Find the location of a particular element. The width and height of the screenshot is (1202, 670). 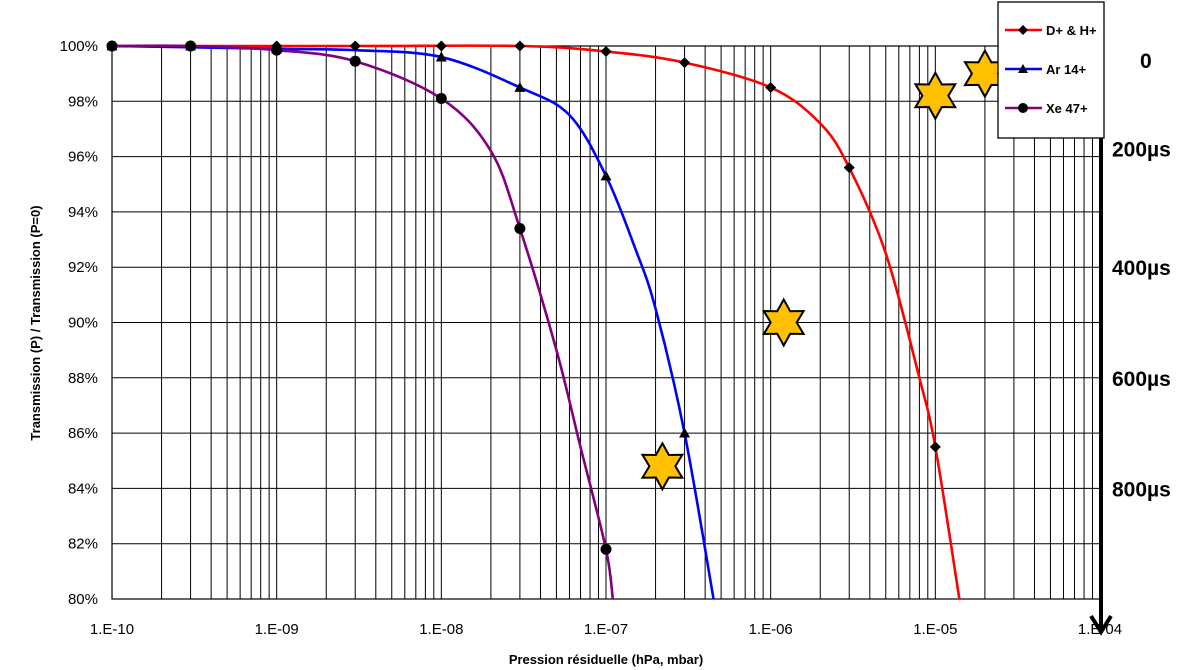

time-label: 800µs is located at coordinates (1141, 489).